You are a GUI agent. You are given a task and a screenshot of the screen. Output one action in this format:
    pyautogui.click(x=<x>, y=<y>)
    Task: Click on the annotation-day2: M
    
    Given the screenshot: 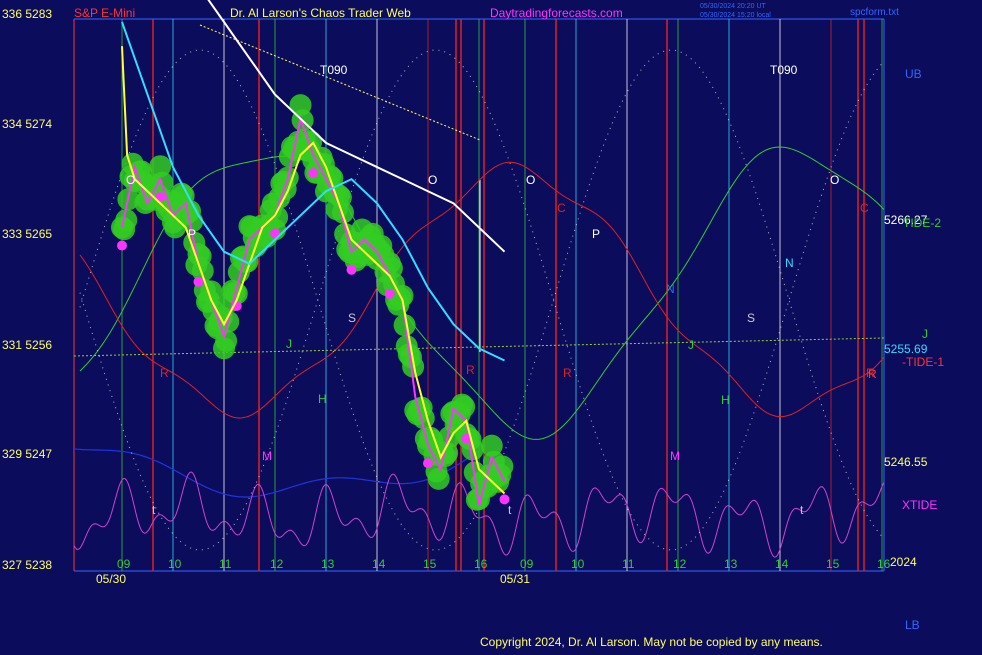 What is the action you would take?
    pyautogui.click(x=675, y=456)
    